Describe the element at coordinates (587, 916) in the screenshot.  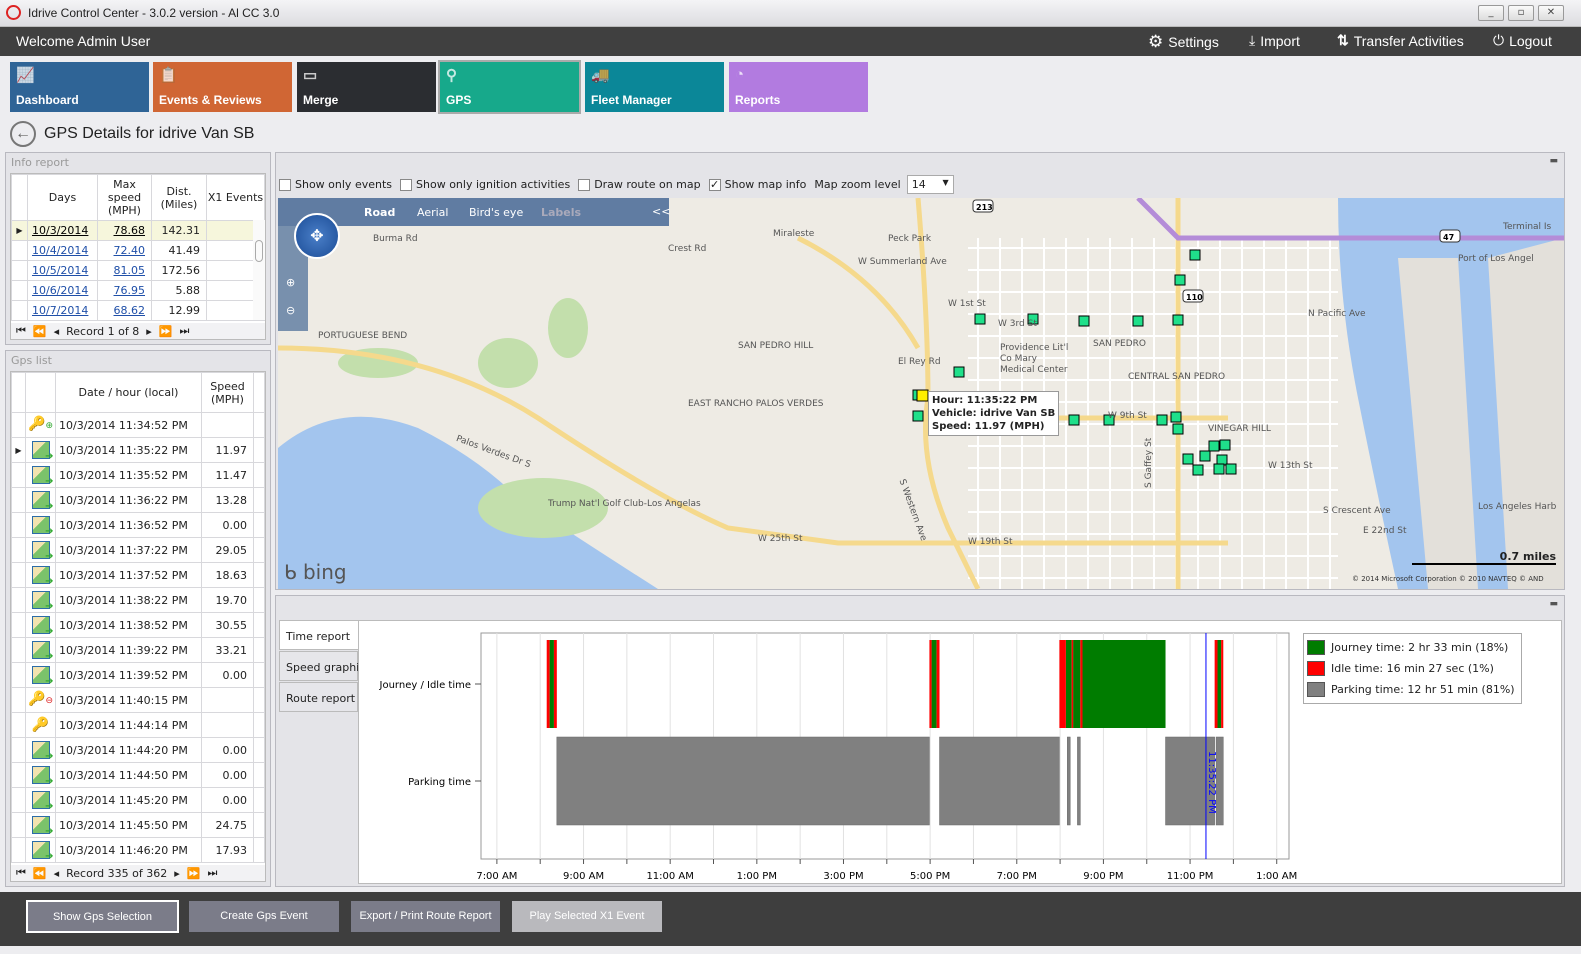
I see `play-x1-event-button: Play Selected X1 Event` at that location.